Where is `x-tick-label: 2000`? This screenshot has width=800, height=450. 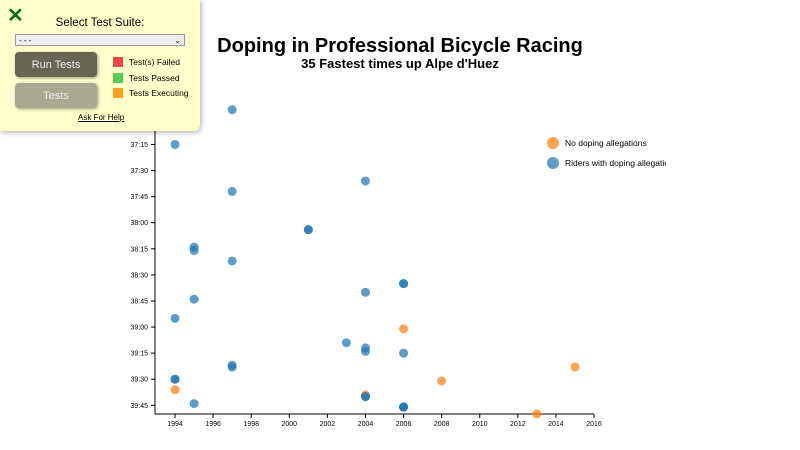
x-tick-label: 2000 is located at coordinates (290, 424).